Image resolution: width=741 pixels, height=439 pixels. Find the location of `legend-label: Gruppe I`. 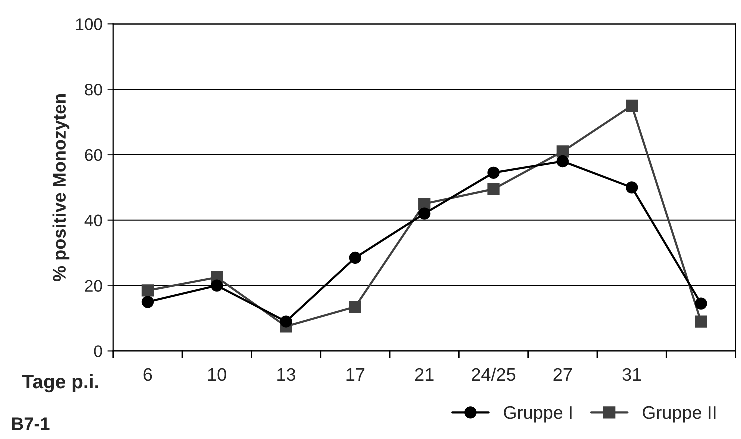

legend-label: Gruppe I is located at coordinates (538, 414).